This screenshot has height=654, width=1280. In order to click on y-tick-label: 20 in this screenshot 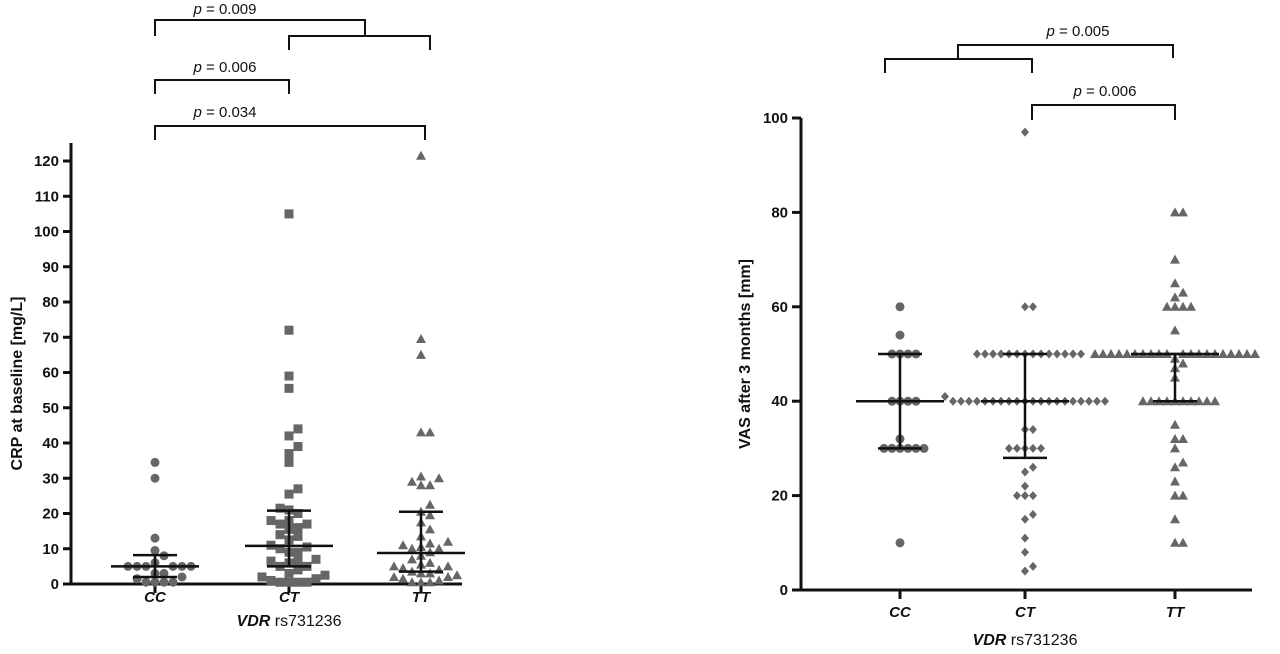, I will do `click(50, 514)`.